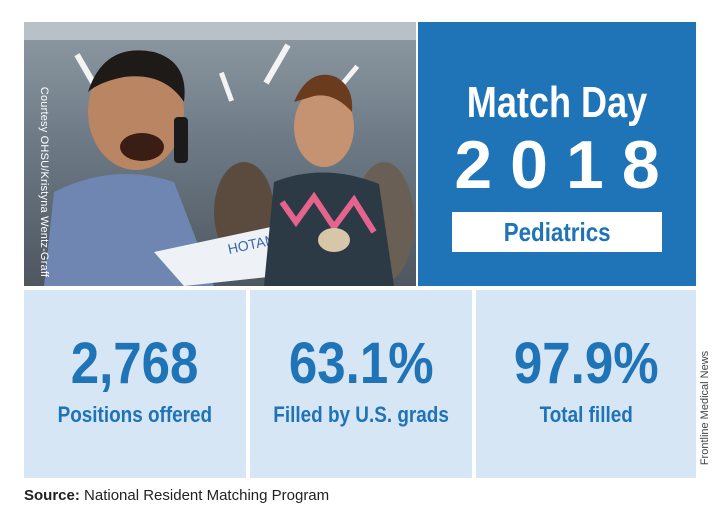  What do you see at coordinates (586, 414) in the screenshot?
I see `stat-label: Total filled` at bounding box center [586, 414].